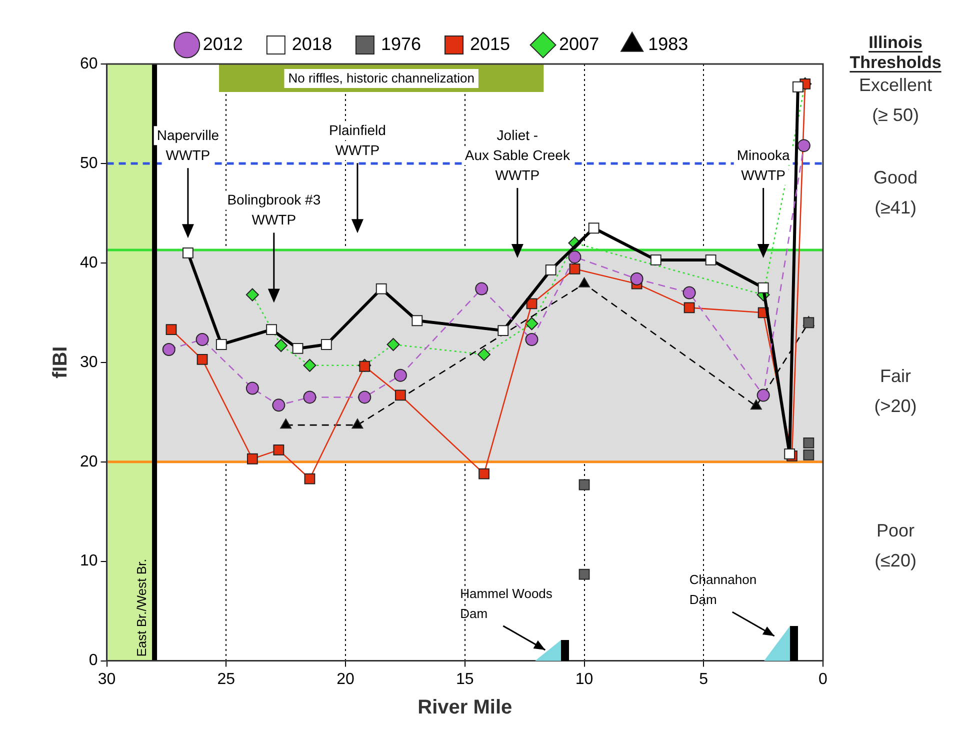 This screenshot has width=968, height=729. Describe the element at coordinates (668, 44) in the screenshot. I see `legend-label: 1983` at that location.